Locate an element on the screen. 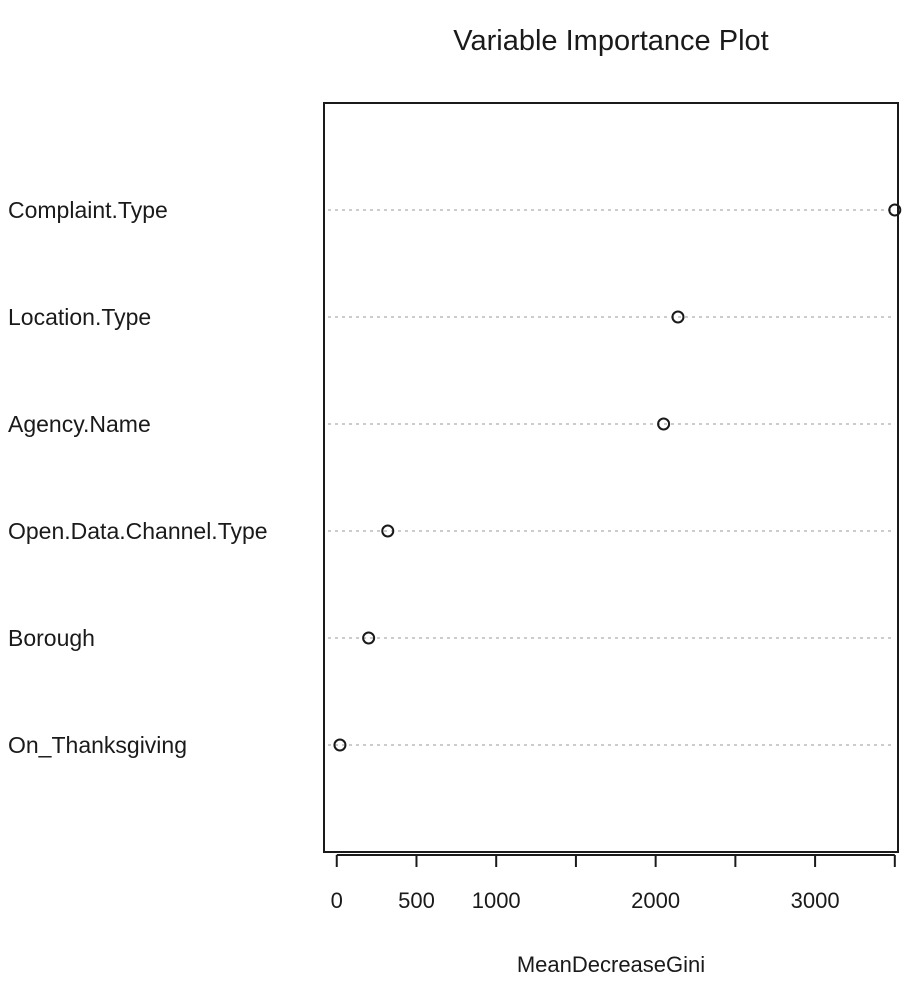  category-label: Location.Type is located at coordinates (79, 317).